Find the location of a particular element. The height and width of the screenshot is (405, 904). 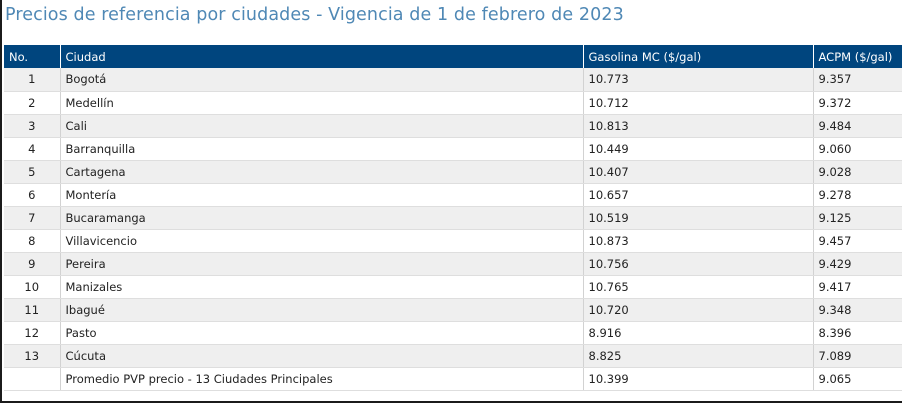

cell-no: 10 is located at coordinates (32, 287).